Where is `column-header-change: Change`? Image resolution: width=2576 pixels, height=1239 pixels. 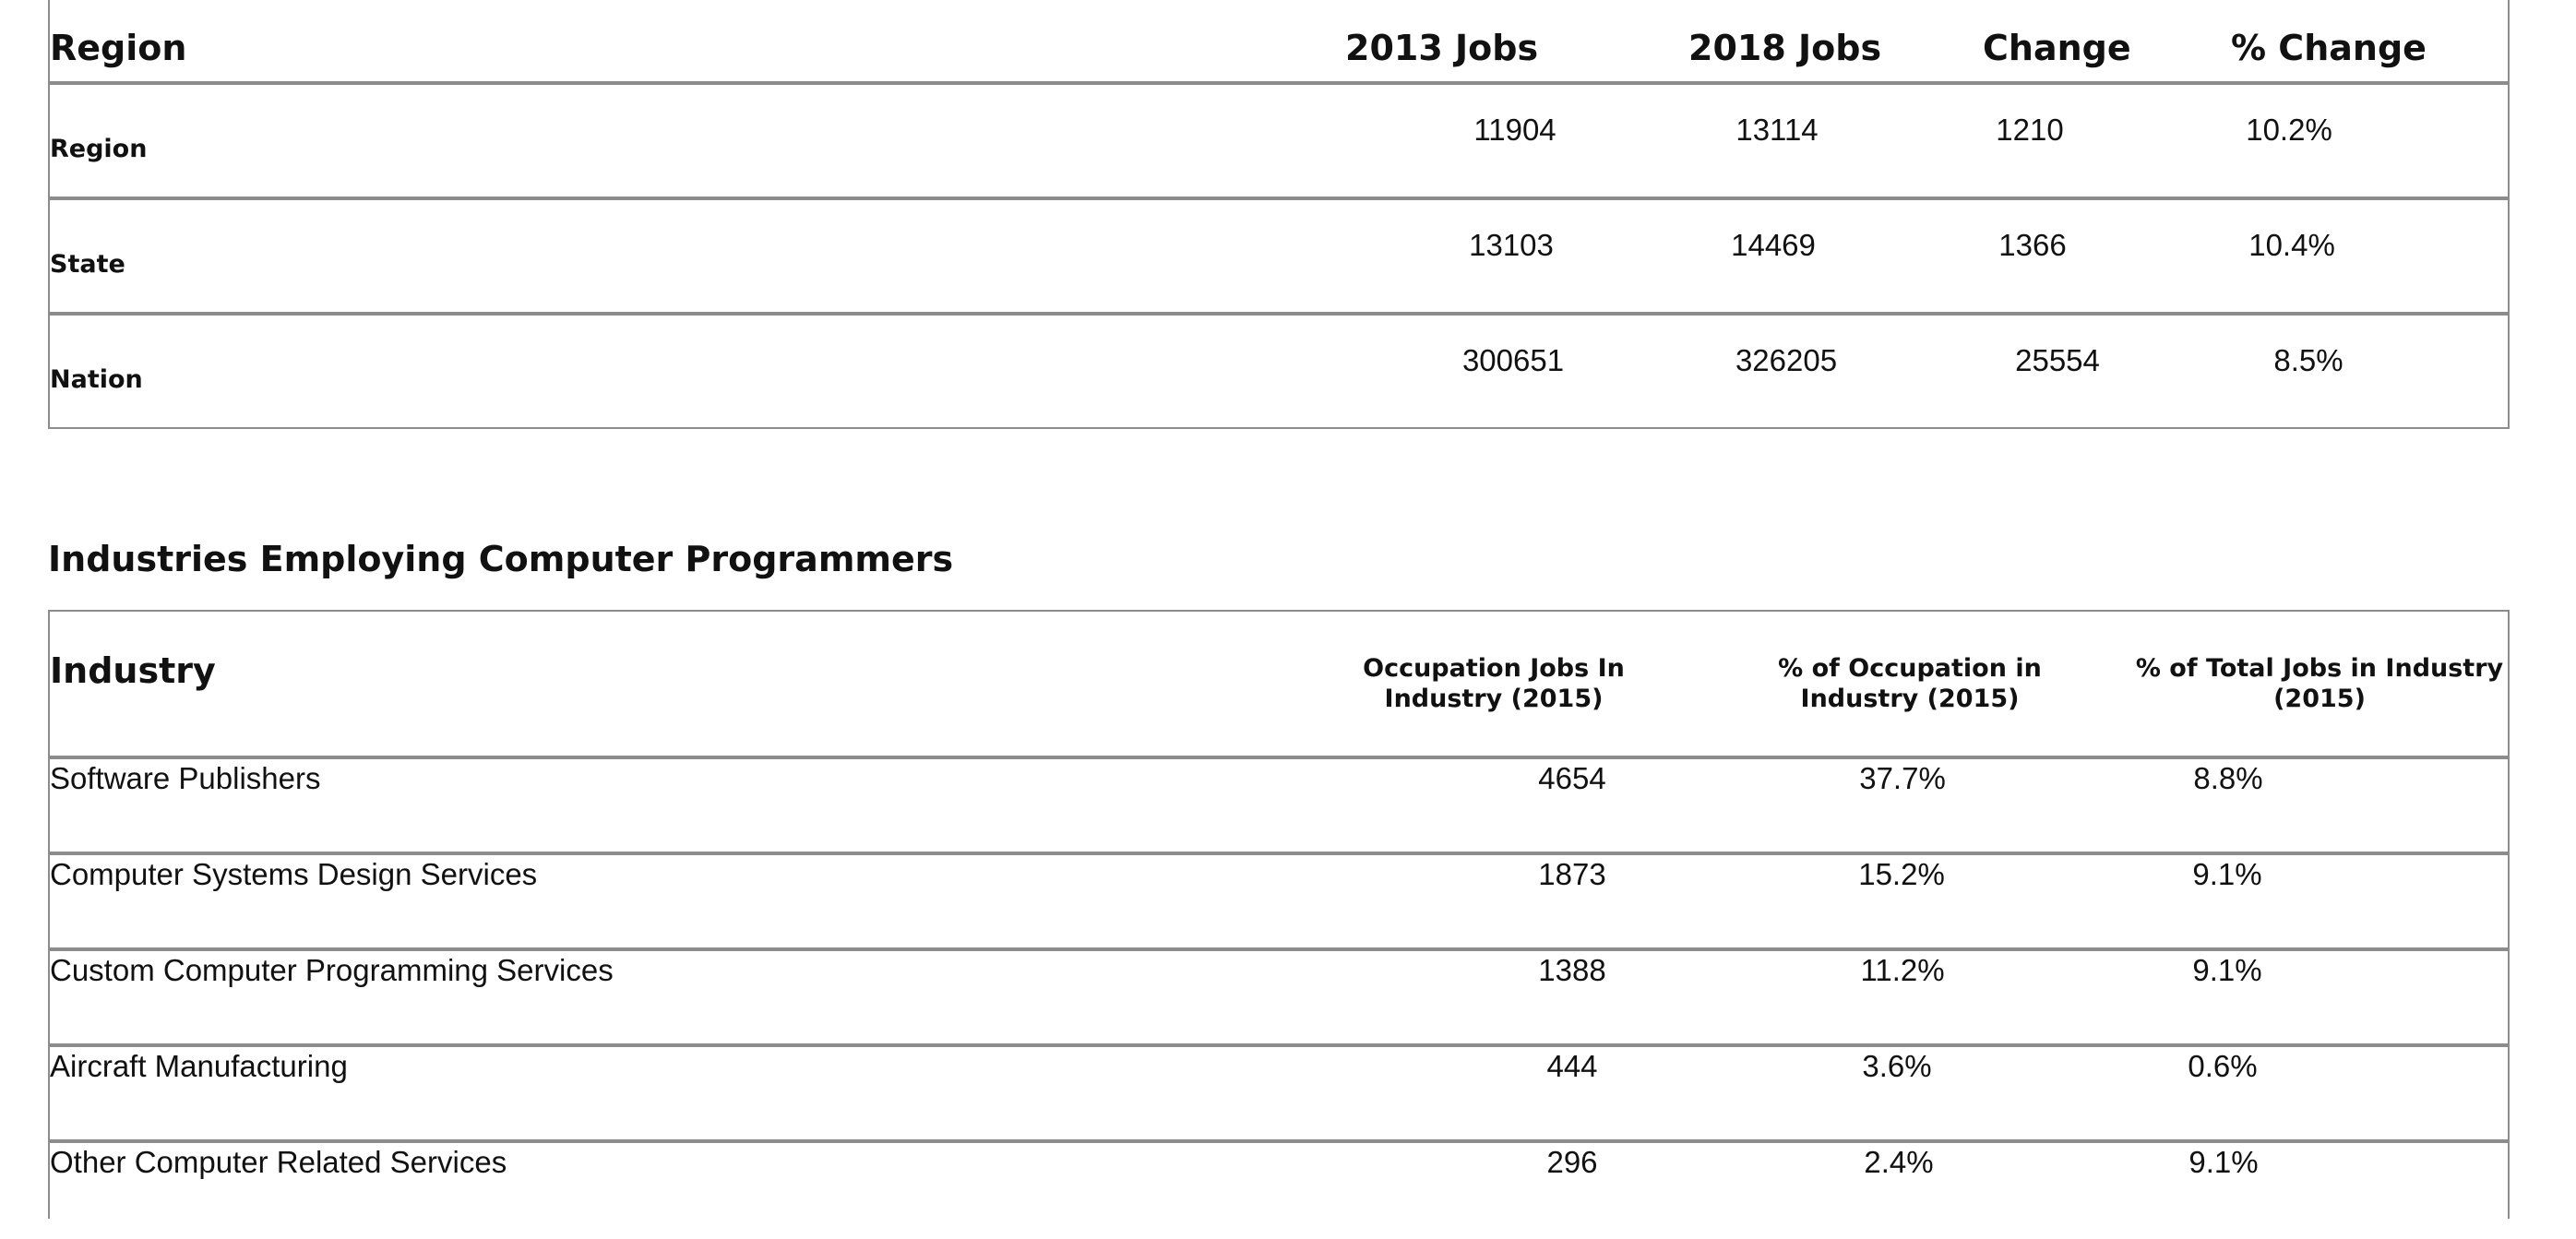 column-header-change: Change is located at coordinates (2057, 48).